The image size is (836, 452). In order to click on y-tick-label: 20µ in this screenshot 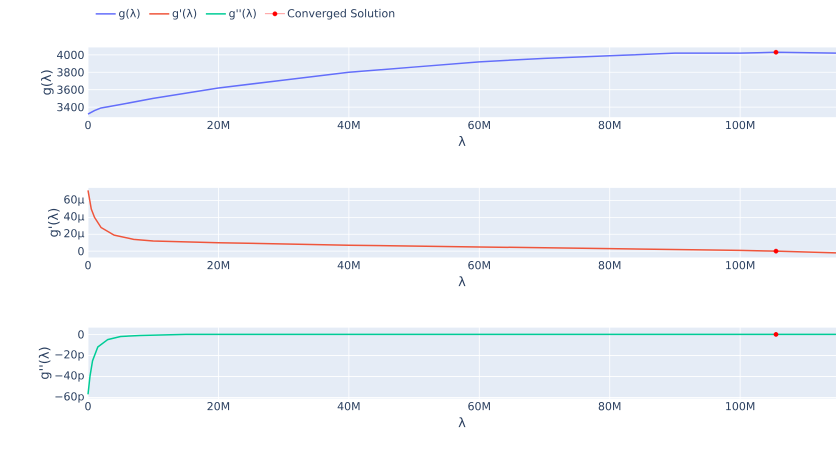, I will do `click(74, 234)`.